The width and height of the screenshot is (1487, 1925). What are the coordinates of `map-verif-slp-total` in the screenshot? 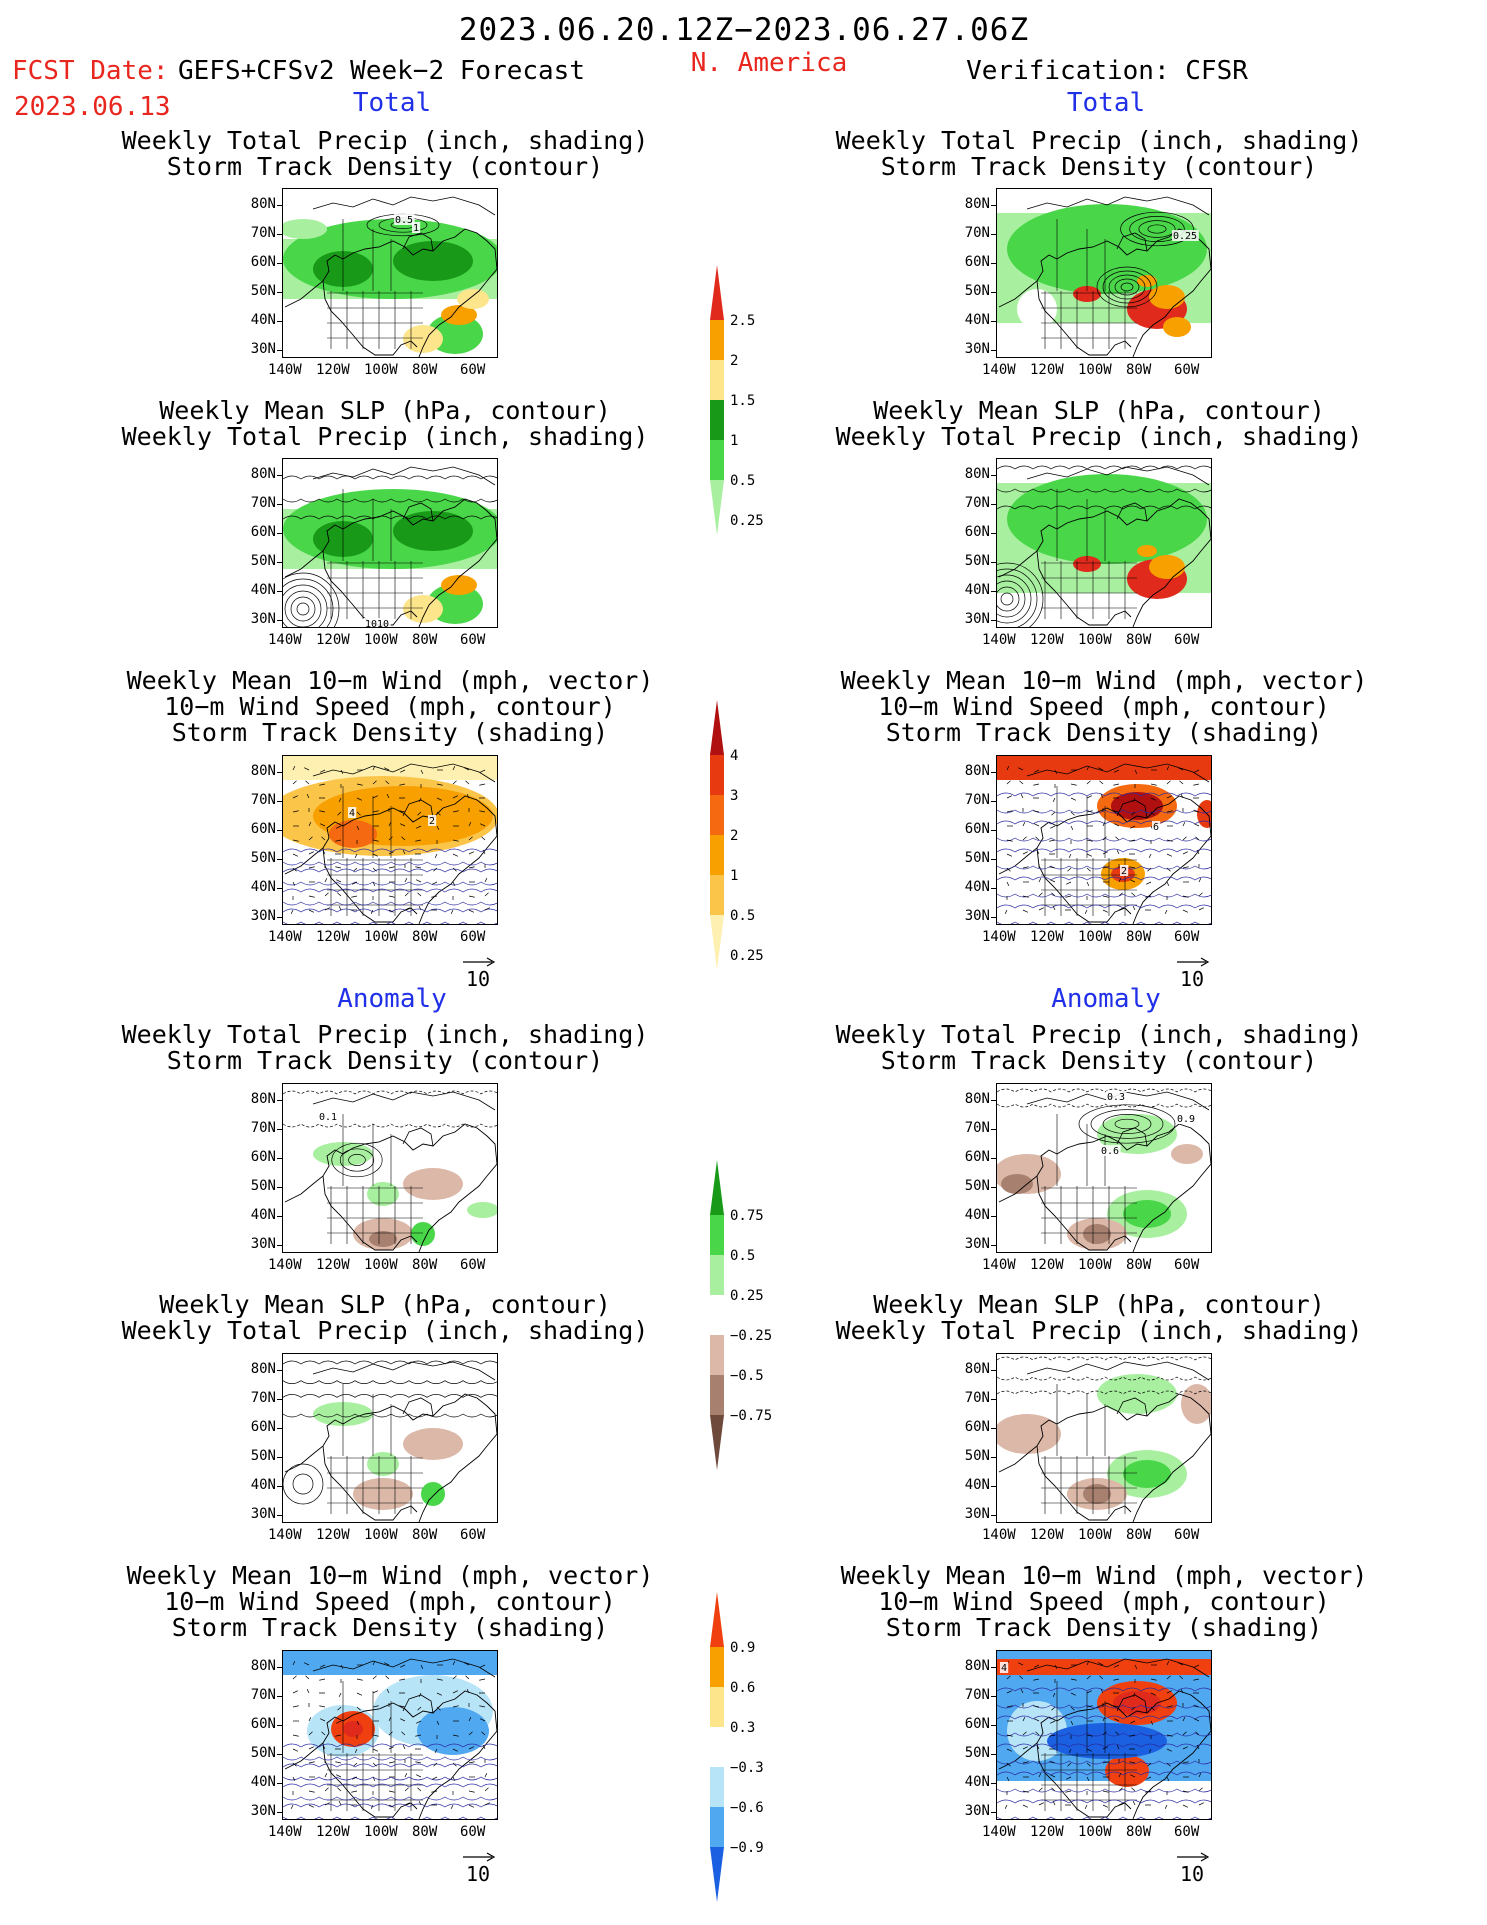 It's located at (1104, 543).